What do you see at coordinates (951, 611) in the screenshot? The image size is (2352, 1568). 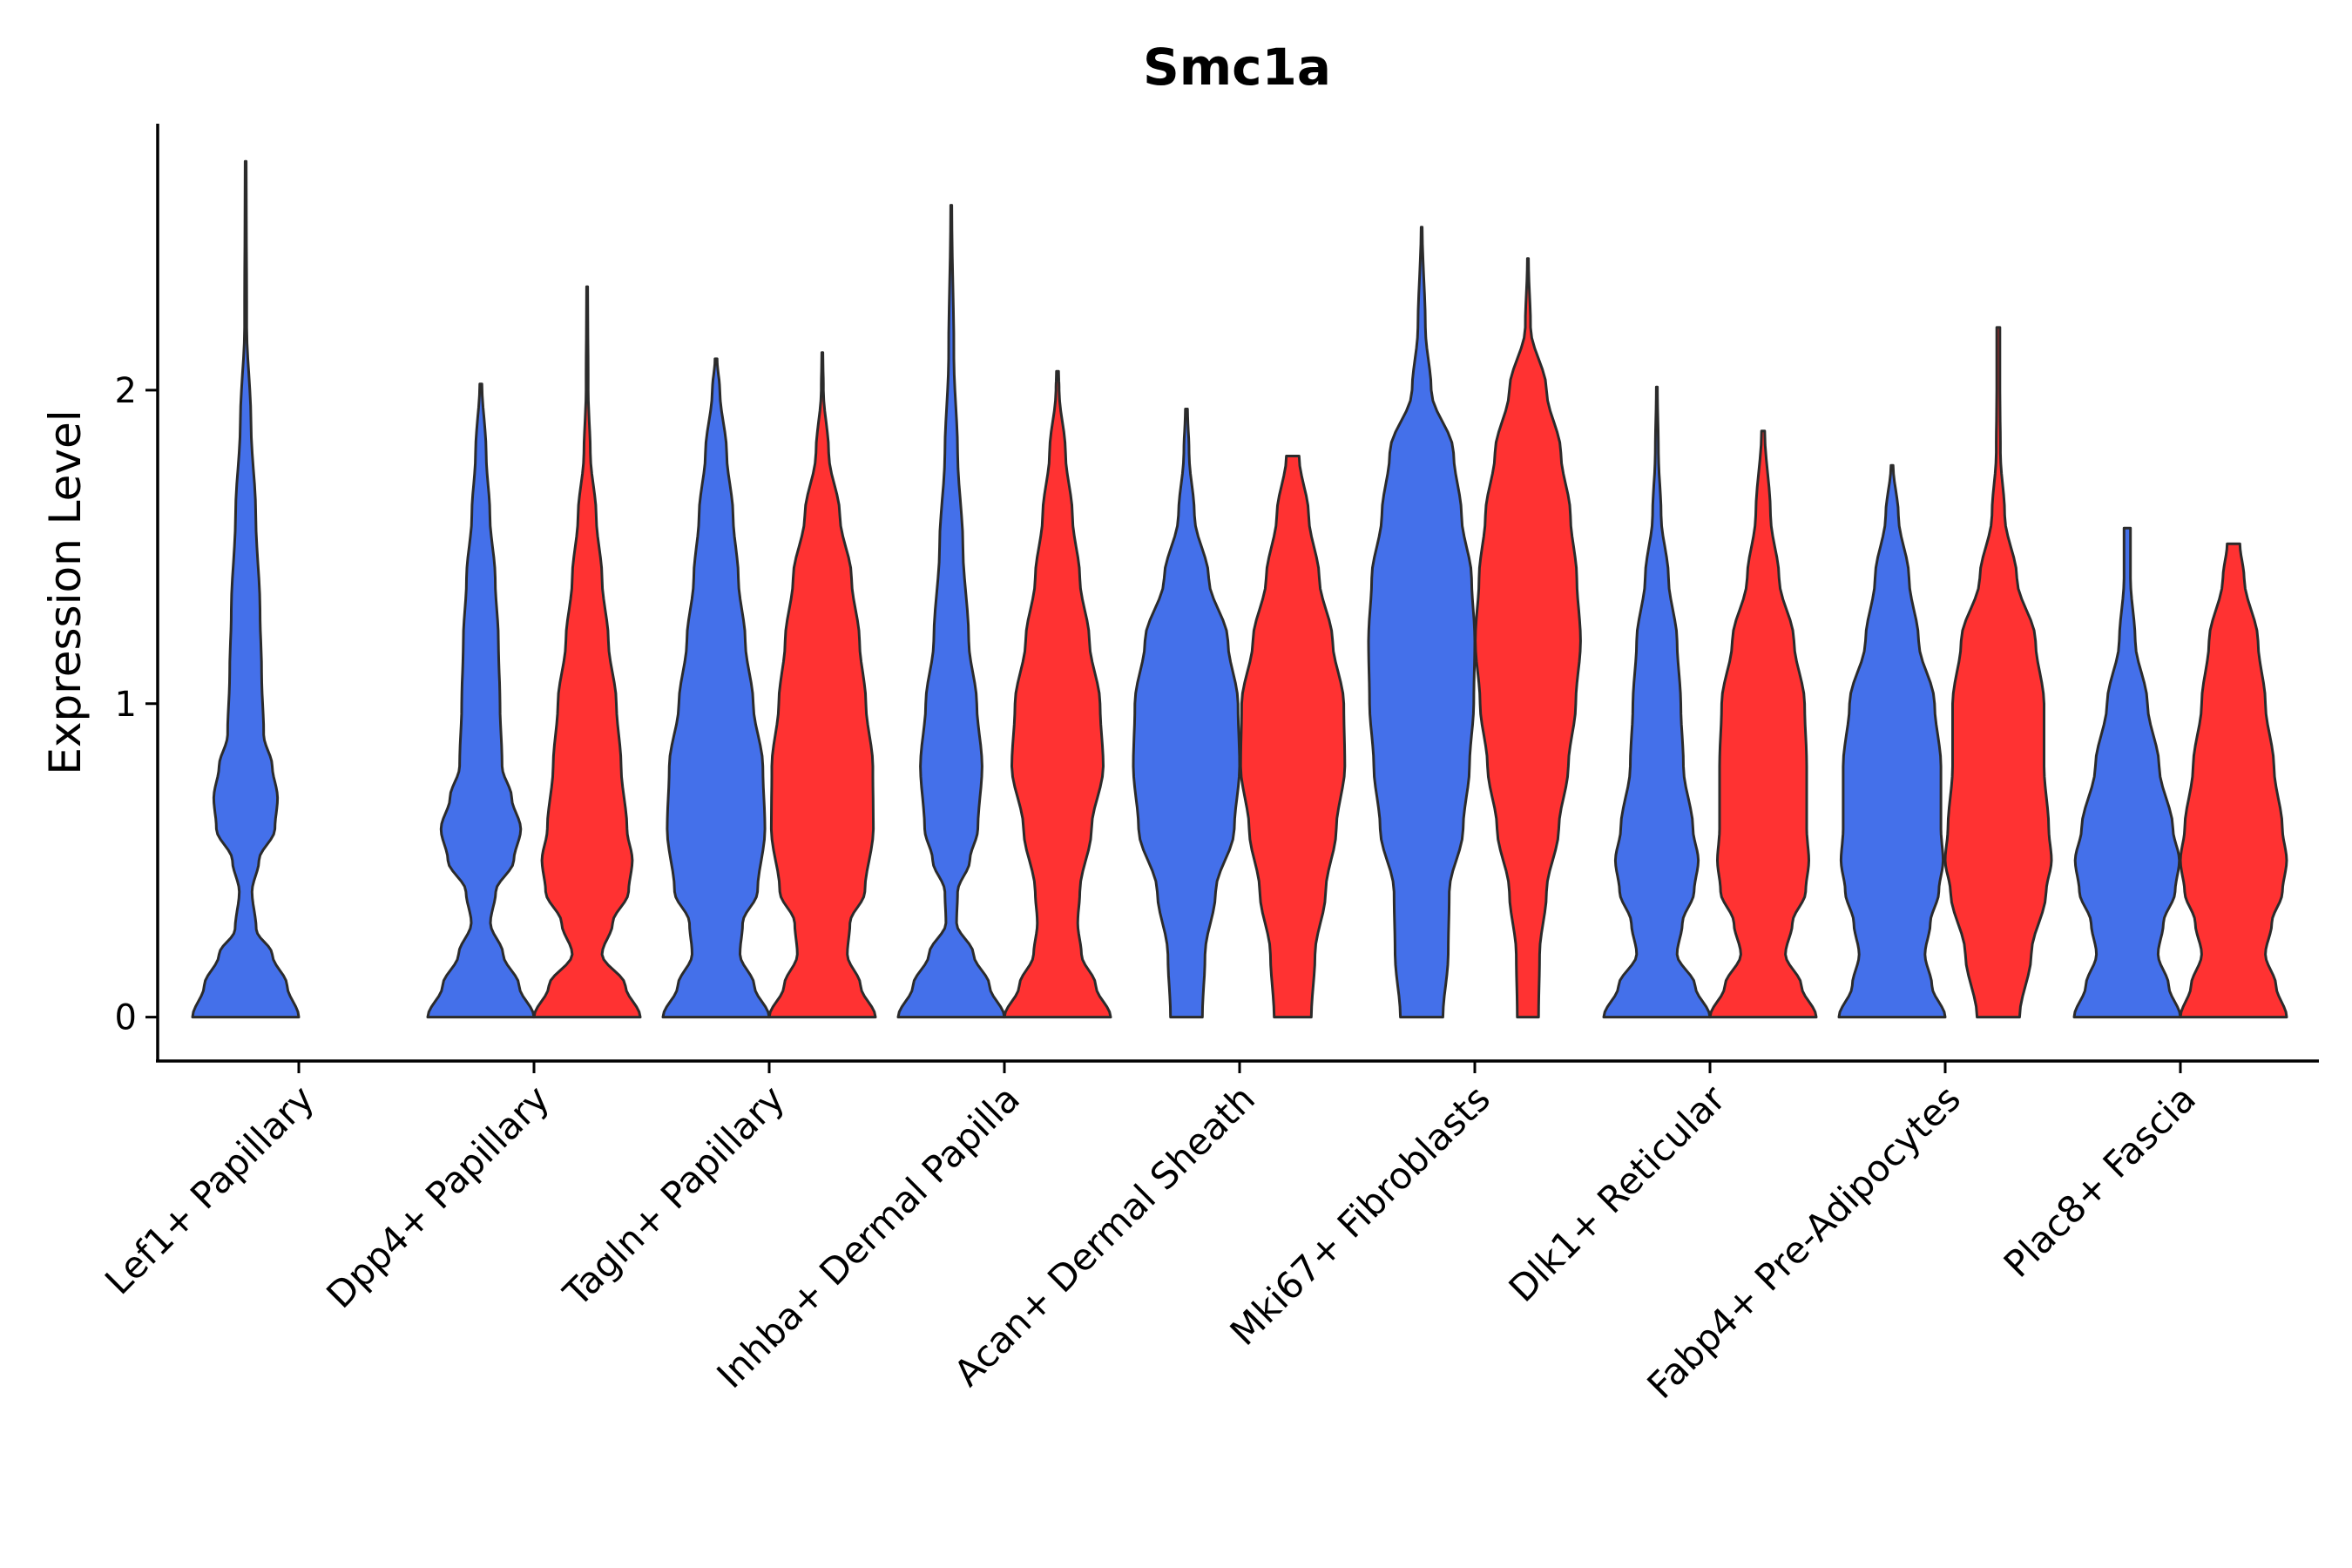 I see `violin-inhba-dermal-papilla-group1` at bounding box center [951, 611].